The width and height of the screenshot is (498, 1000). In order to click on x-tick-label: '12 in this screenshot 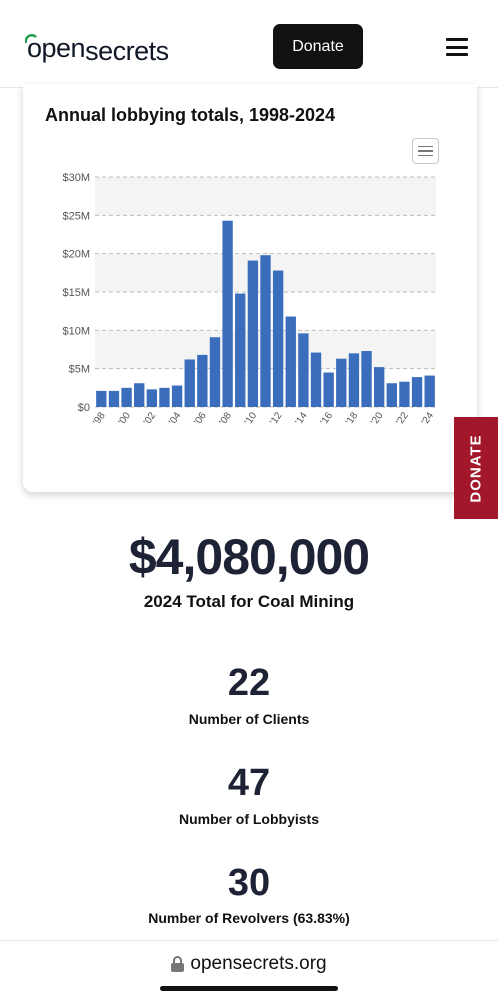, I will do `click(276, 418)`.